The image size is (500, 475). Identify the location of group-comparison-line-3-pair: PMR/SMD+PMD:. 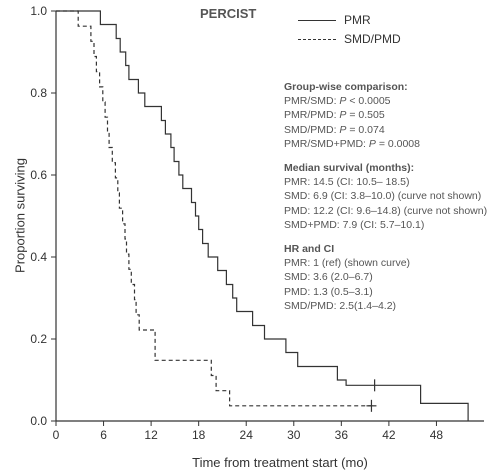
(326, 143).